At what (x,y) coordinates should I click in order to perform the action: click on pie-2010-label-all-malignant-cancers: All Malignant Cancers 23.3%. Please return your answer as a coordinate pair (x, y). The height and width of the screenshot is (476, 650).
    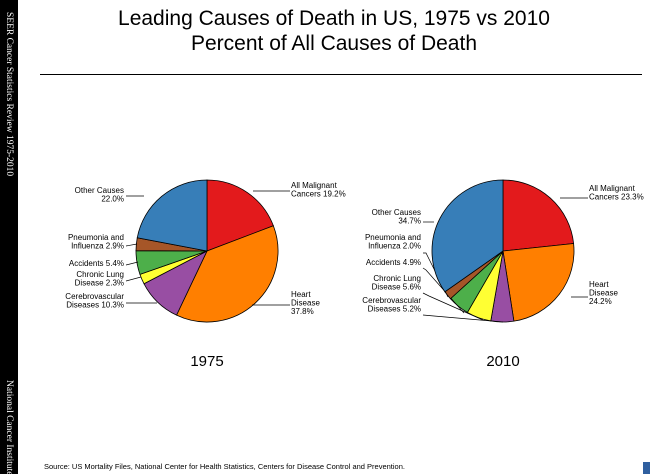
    Looking at the image, I should click on (616, 192).